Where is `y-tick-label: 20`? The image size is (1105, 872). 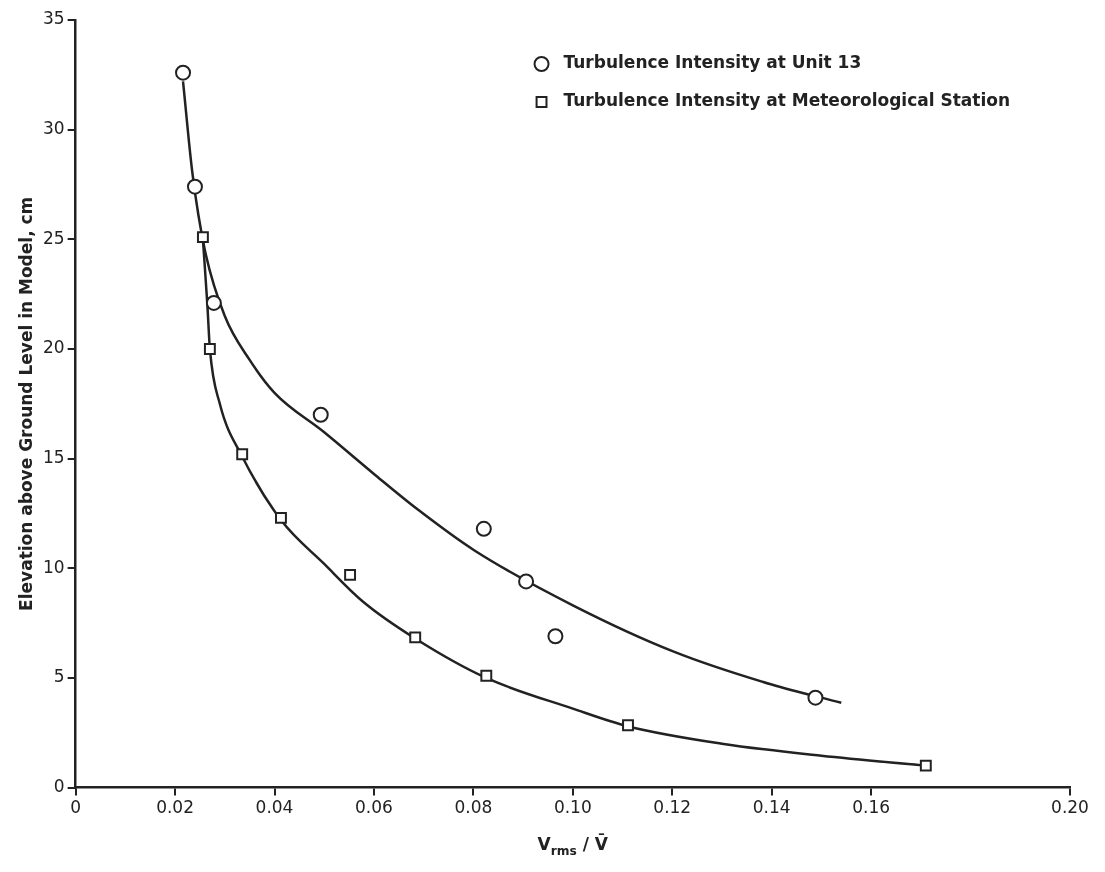 y-tick-label: 20 is located at coordinates (53, 347).